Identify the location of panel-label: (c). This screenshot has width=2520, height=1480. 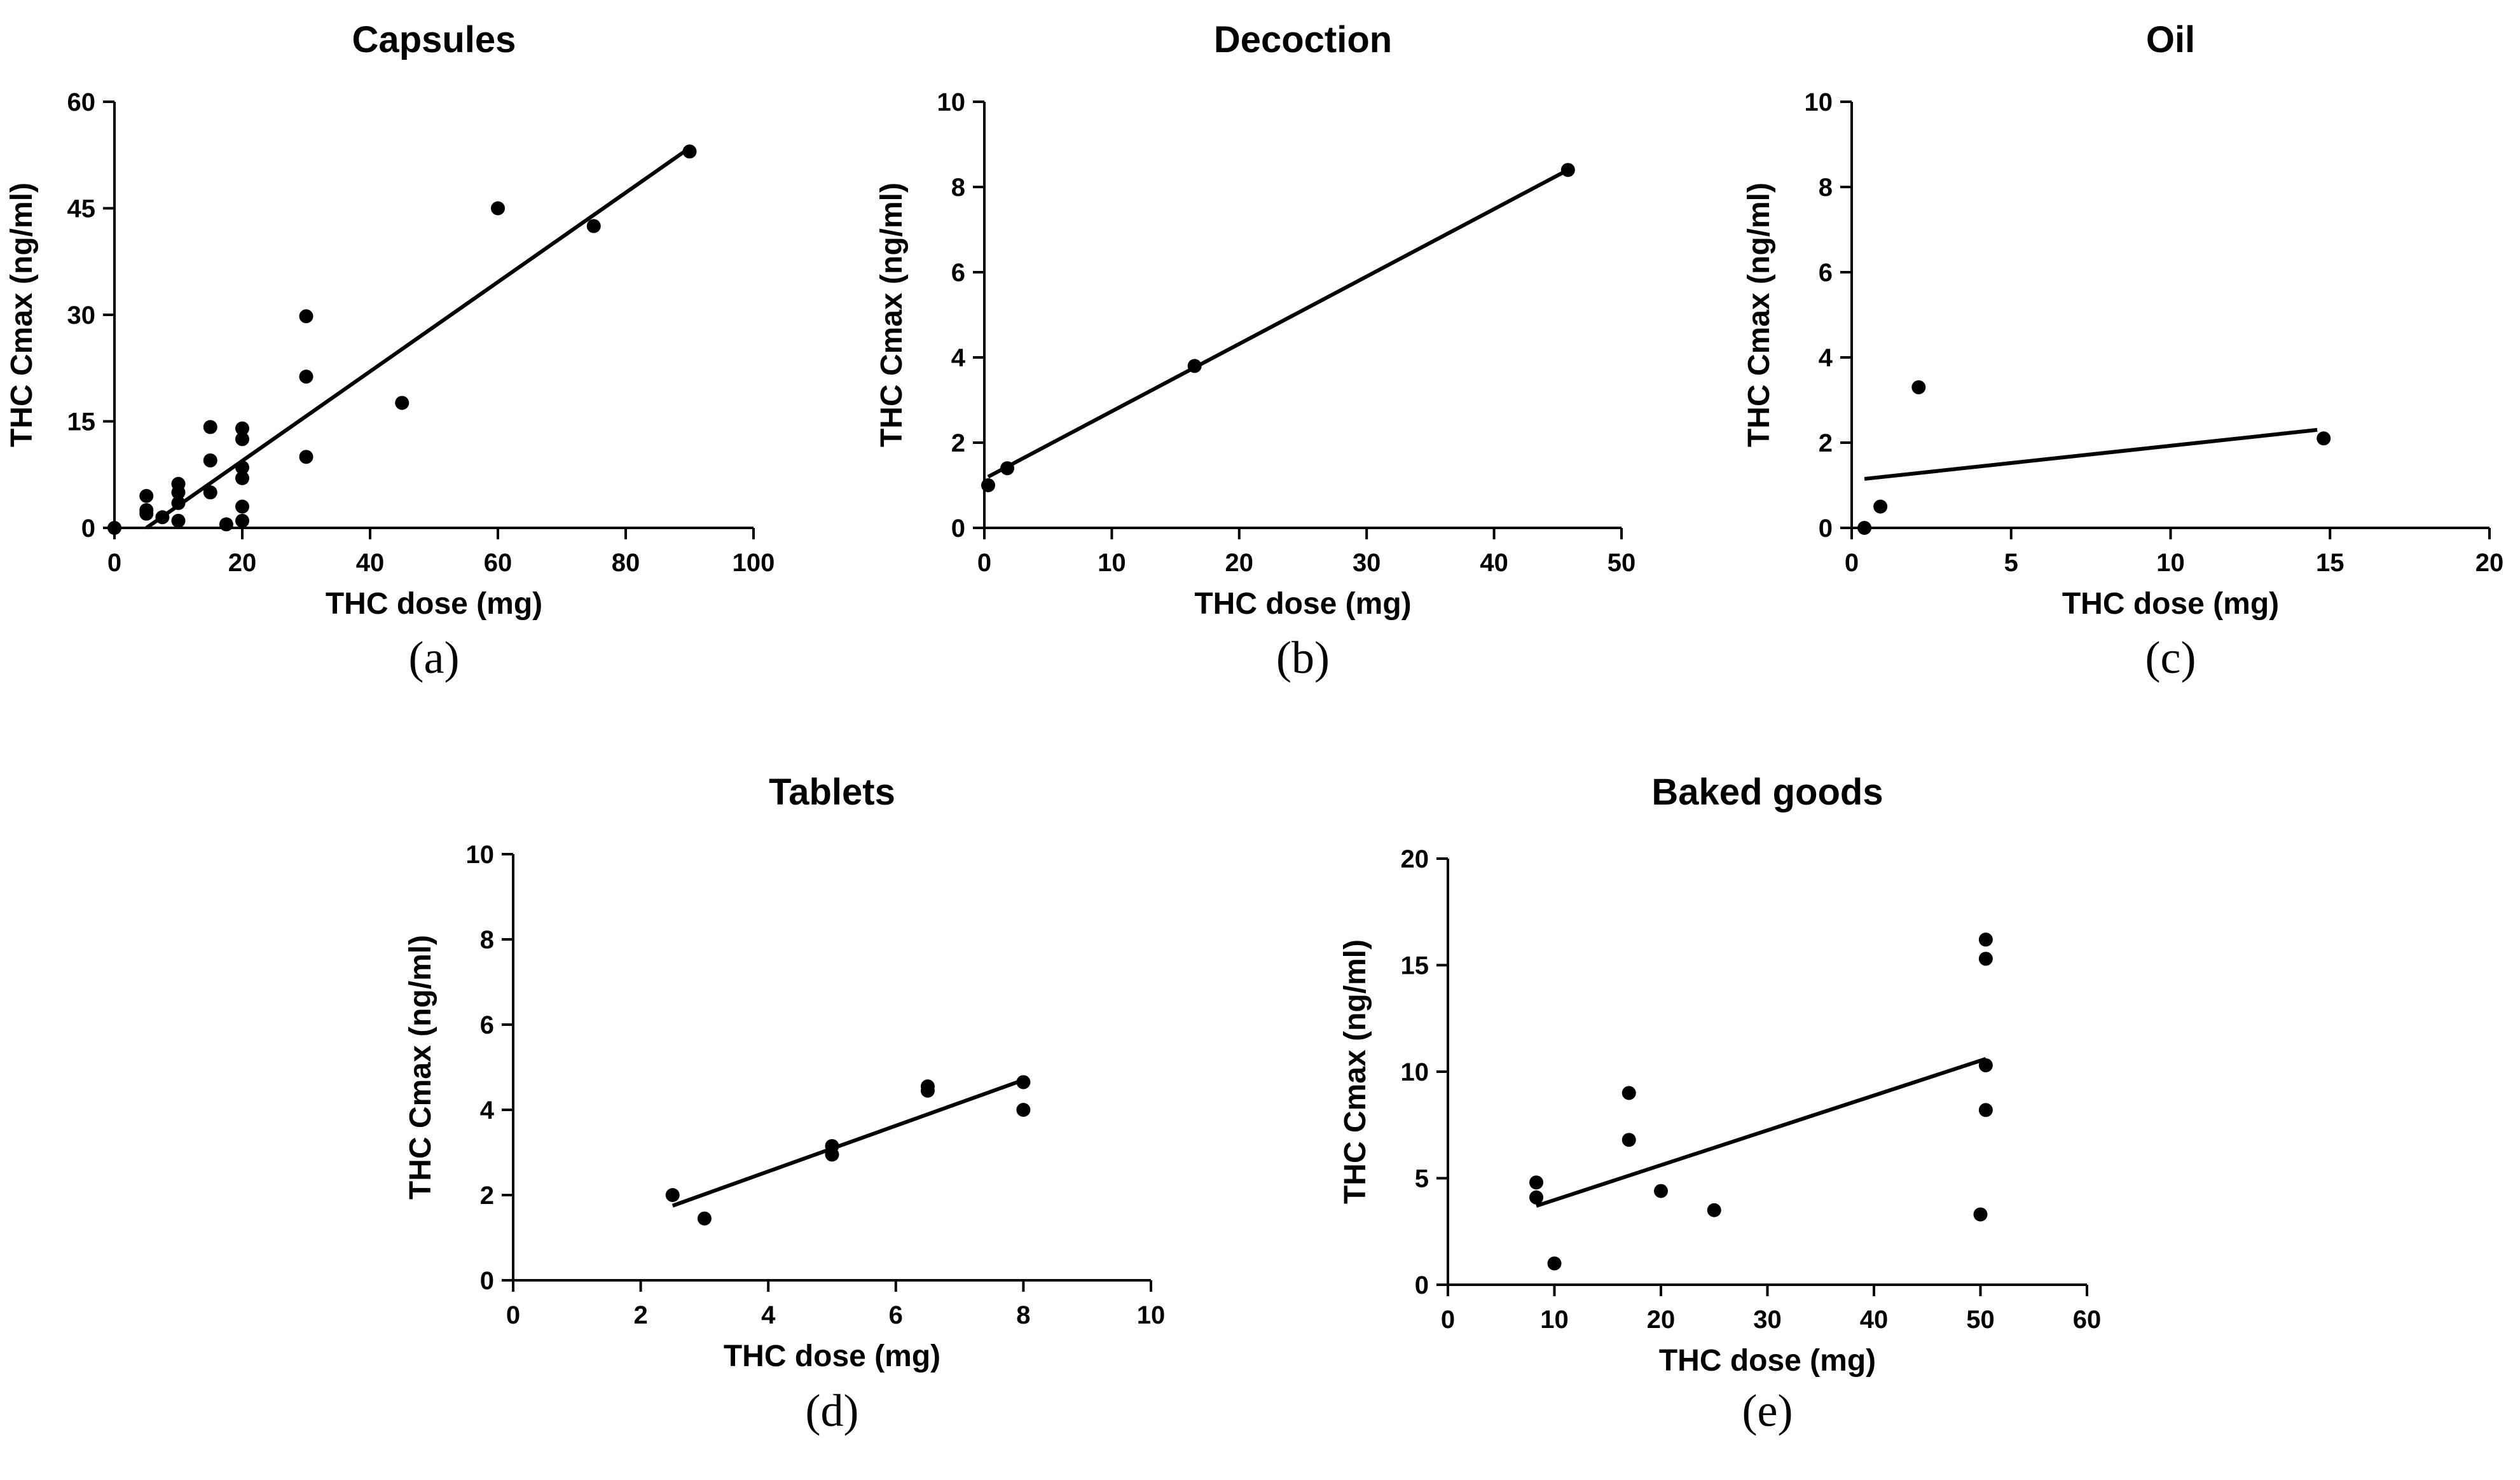
(2170, 657).